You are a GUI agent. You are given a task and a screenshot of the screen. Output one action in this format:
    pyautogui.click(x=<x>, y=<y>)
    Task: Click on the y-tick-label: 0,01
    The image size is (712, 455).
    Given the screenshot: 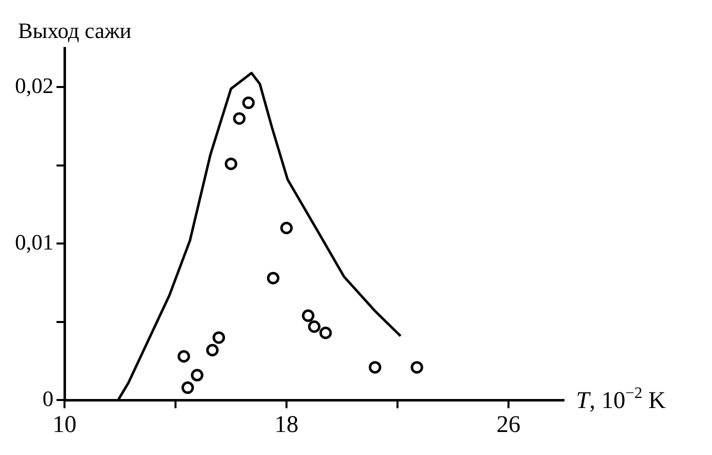 What is the action you would take?
    pyautogui.click(x=34, y=241)
    